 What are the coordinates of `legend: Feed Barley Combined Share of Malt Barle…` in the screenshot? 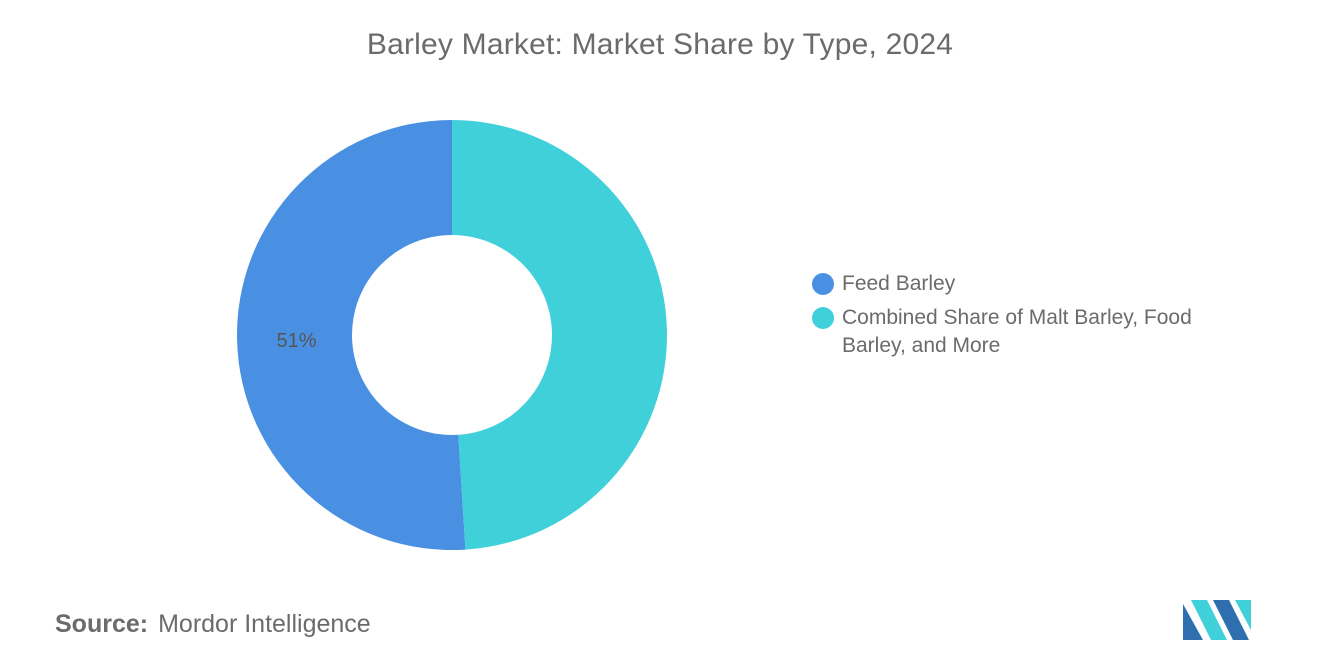 It's located at (1022, 318).